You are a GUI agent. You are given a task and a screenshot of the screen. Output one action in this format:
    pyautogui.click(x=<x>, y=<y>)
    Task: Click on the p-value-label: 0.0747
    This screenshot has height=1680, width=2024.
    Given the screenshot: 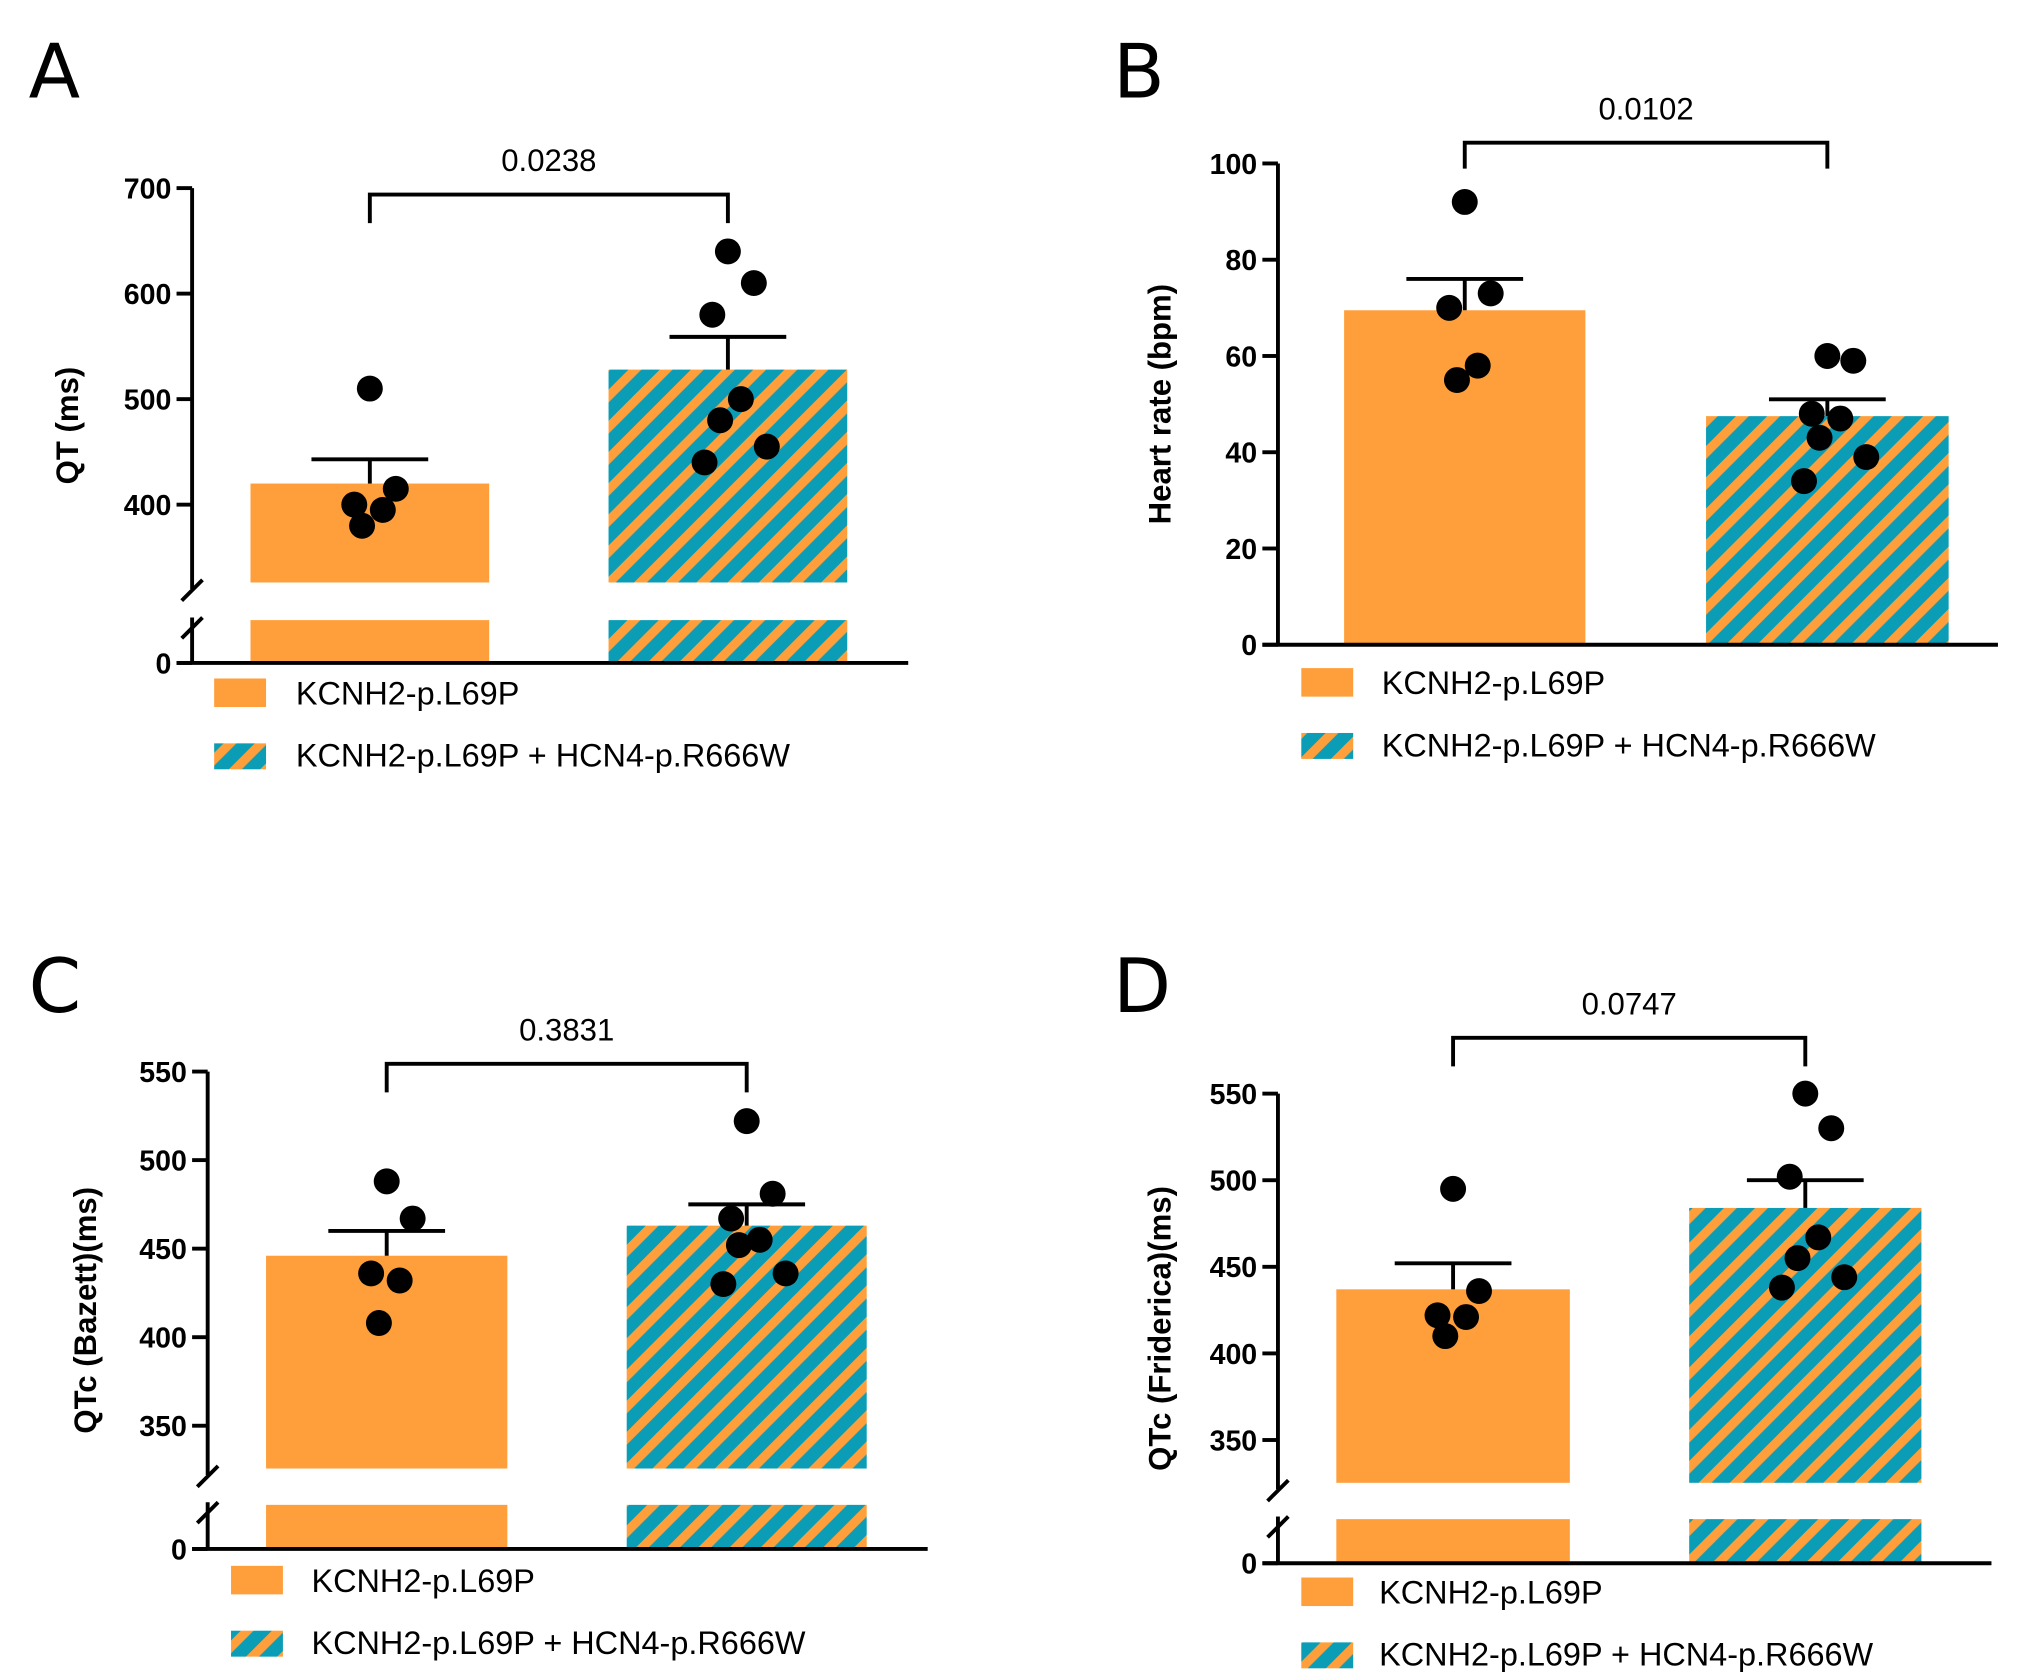 What is the action you would take?
    pyautogui.click(x=1629, y=1003)
    